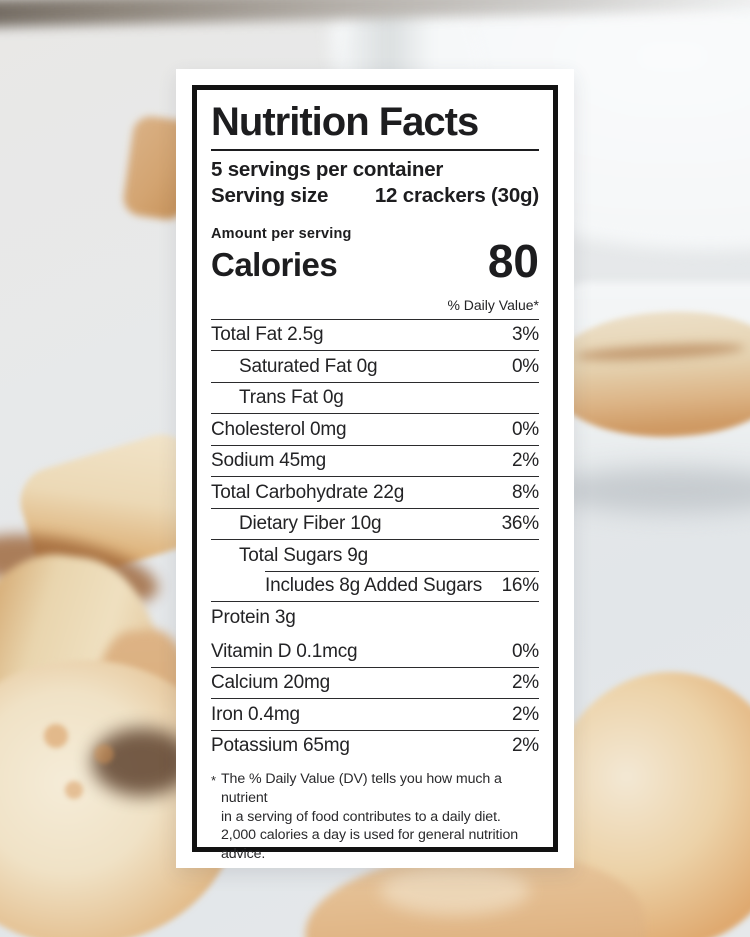 The width and height of the screenshot is (750, 937). What do you see at coordinates (327, 169) in the screenshot?
I see `servings-per-container: 5 servings per container` at bounding box center [327, 169].